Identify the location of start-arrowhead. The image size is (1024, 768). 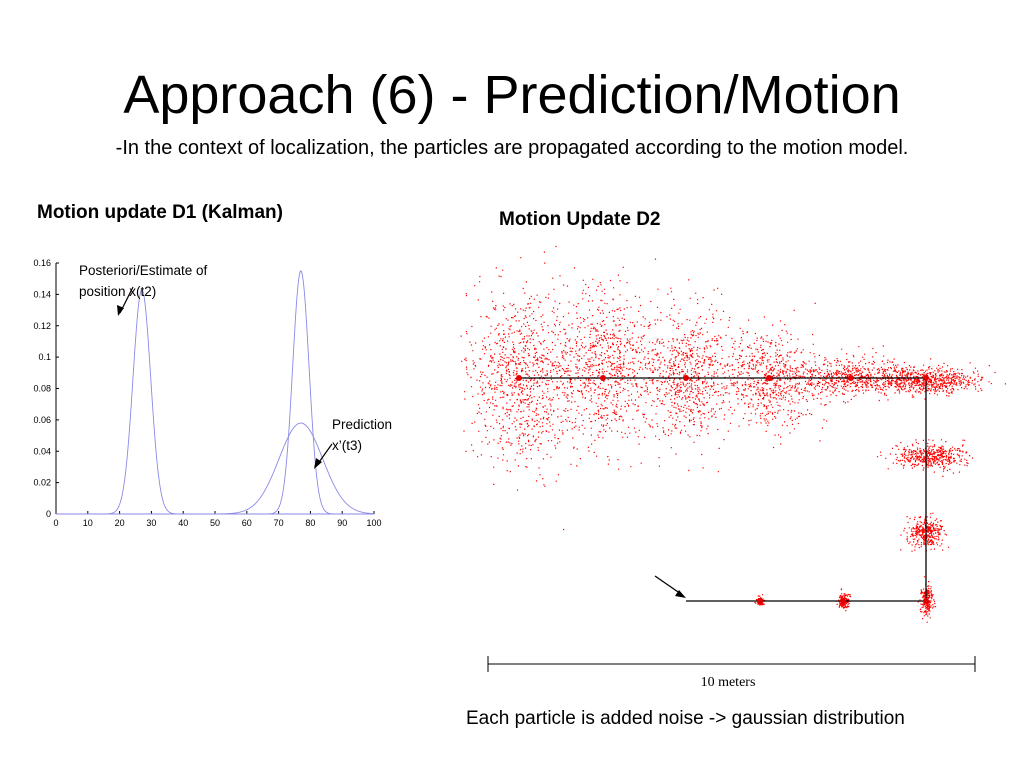
(680, 594).